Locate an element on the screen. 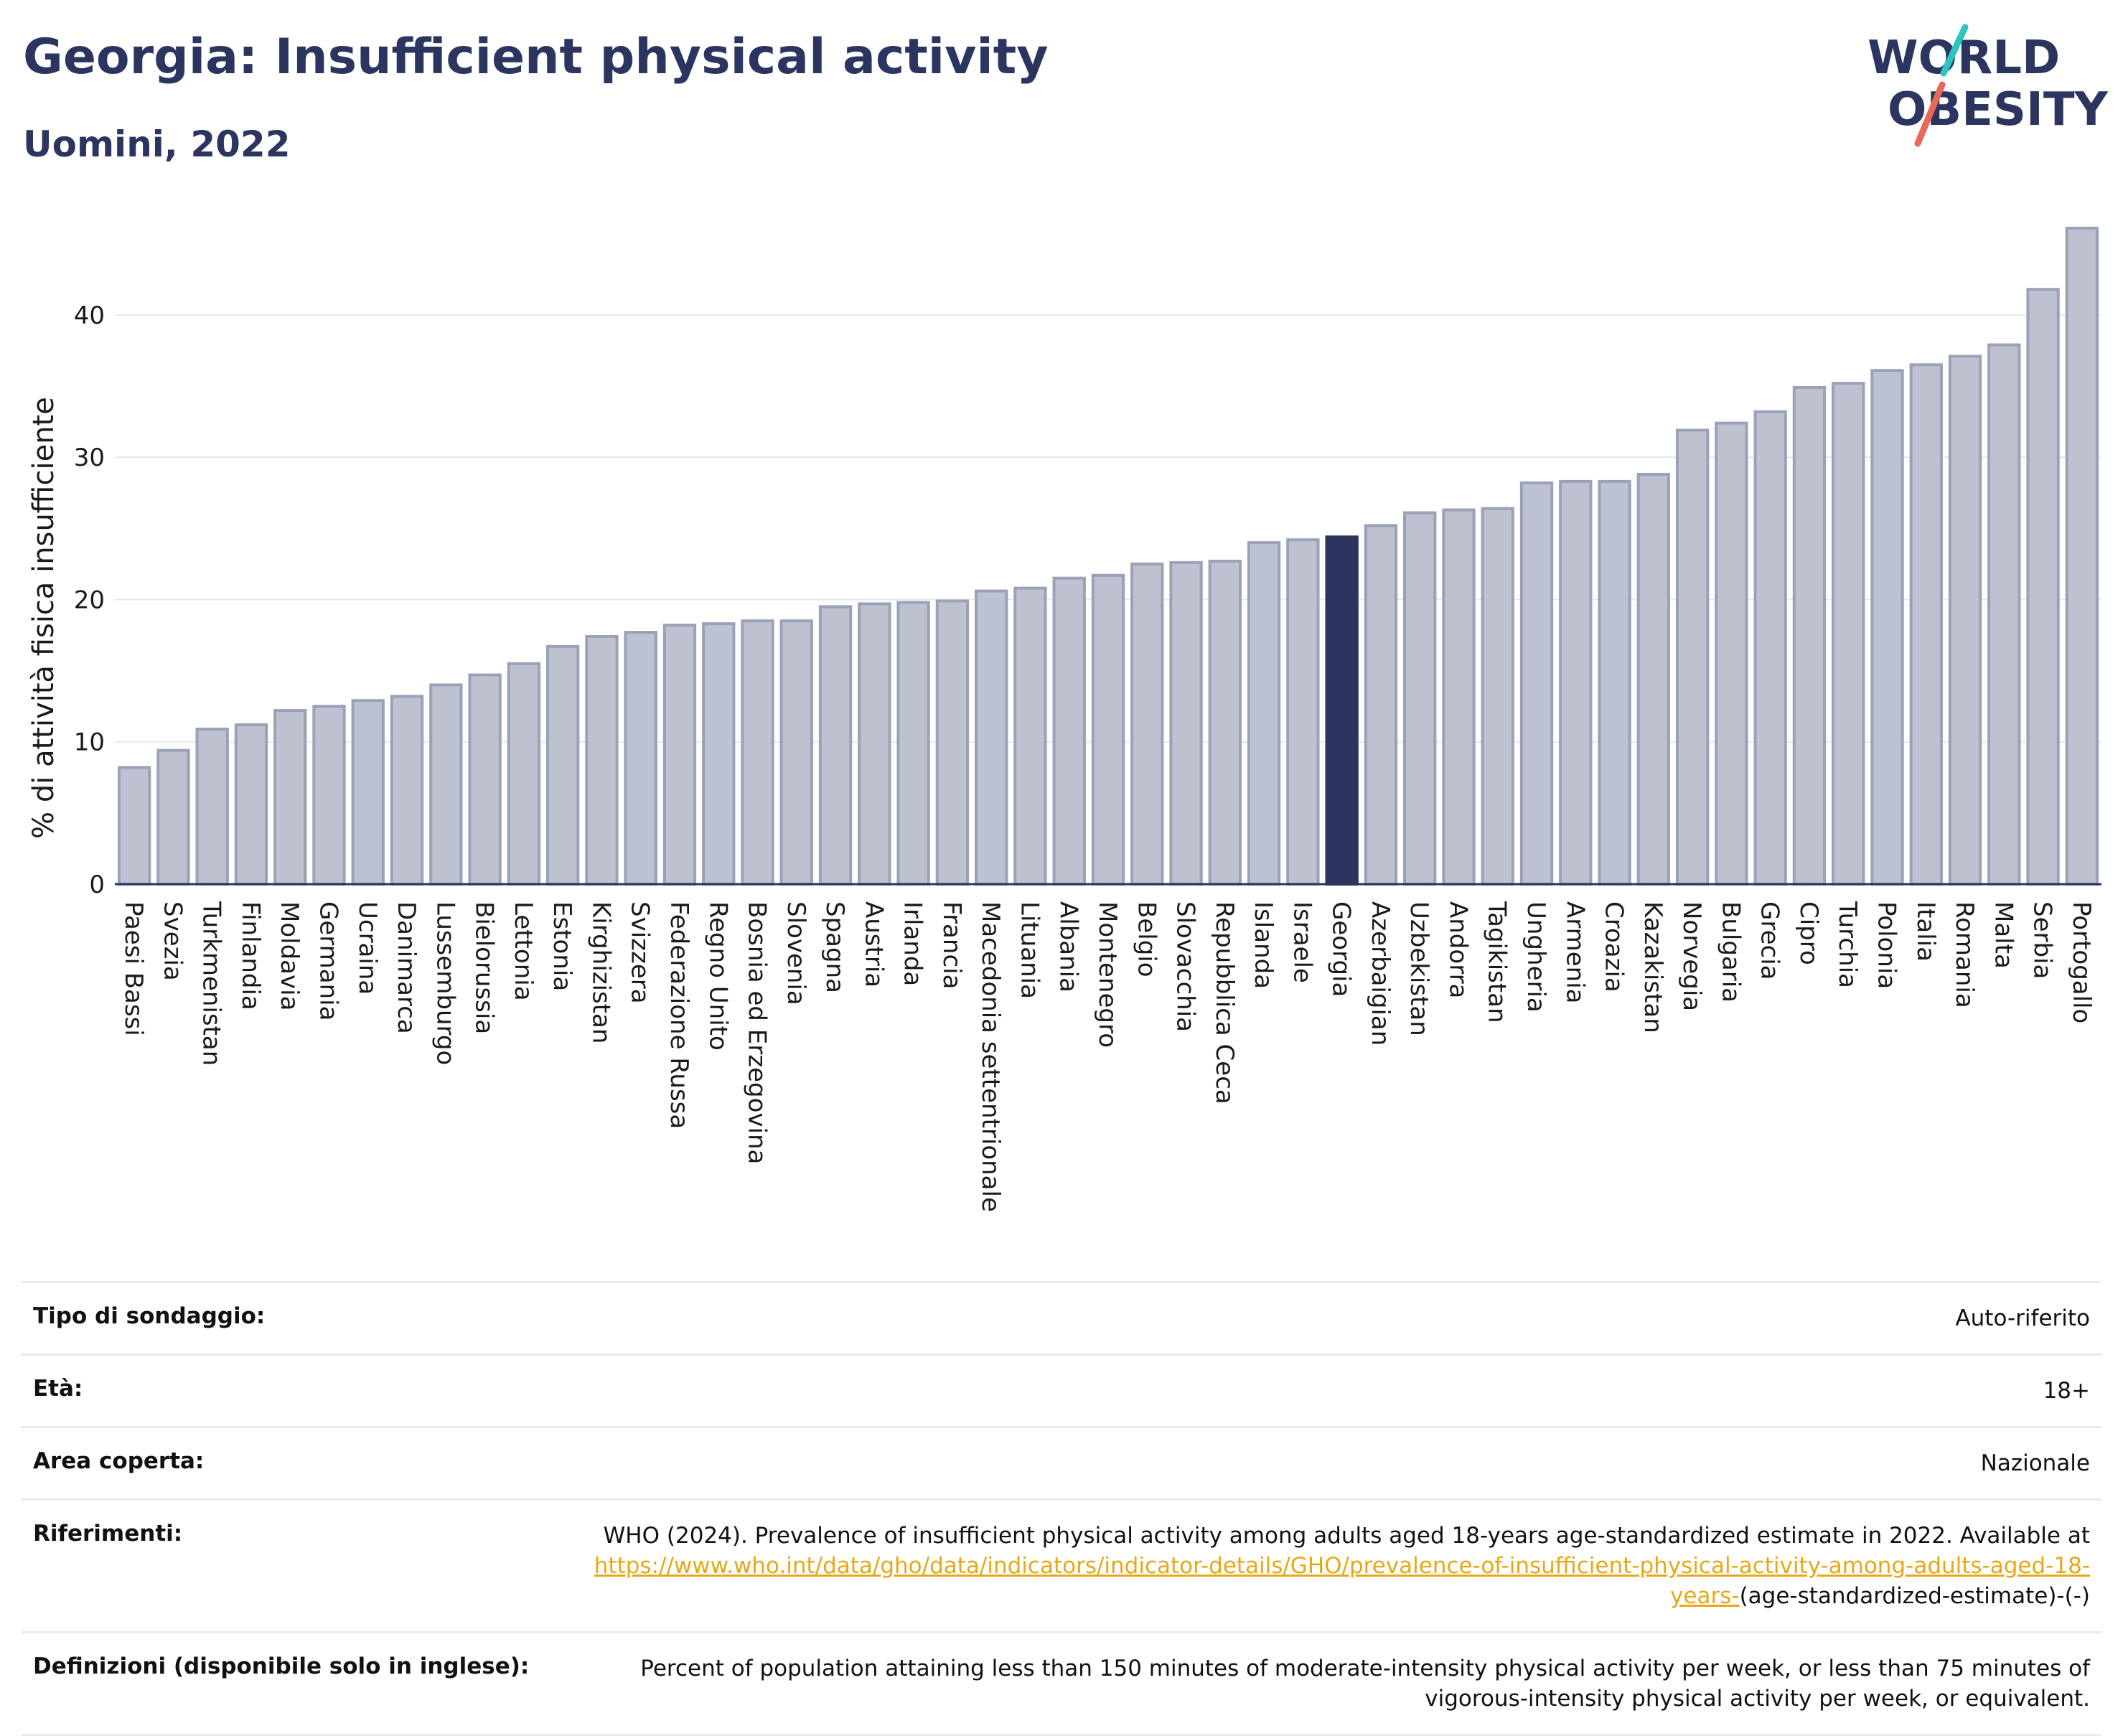 The width and height of the screenshot is (2123, 1736). bar-belgio is located at coordinates (1147, 724).